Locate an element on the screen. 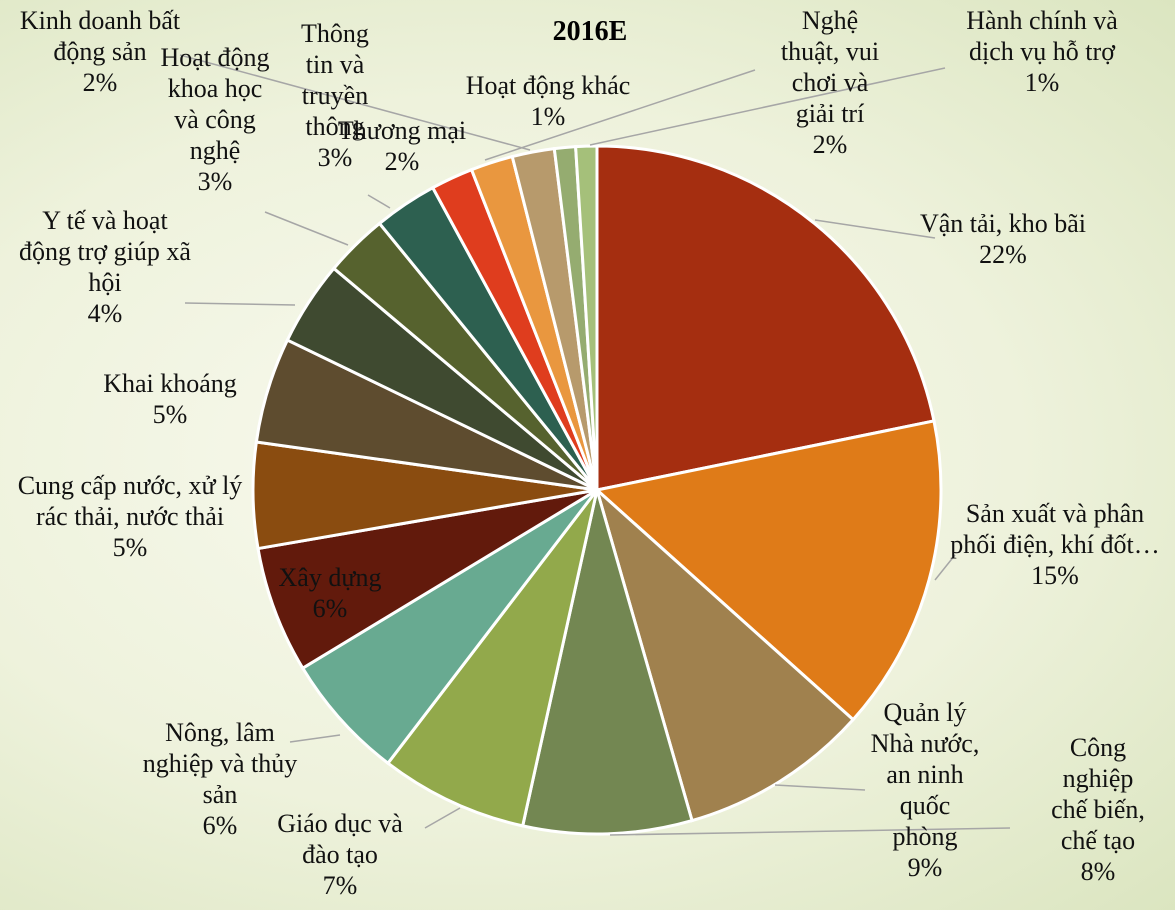 Image resolution: width=1175 pixels, height=910 pixels. category-label: Thương mại is located at coordinates (402, 130).